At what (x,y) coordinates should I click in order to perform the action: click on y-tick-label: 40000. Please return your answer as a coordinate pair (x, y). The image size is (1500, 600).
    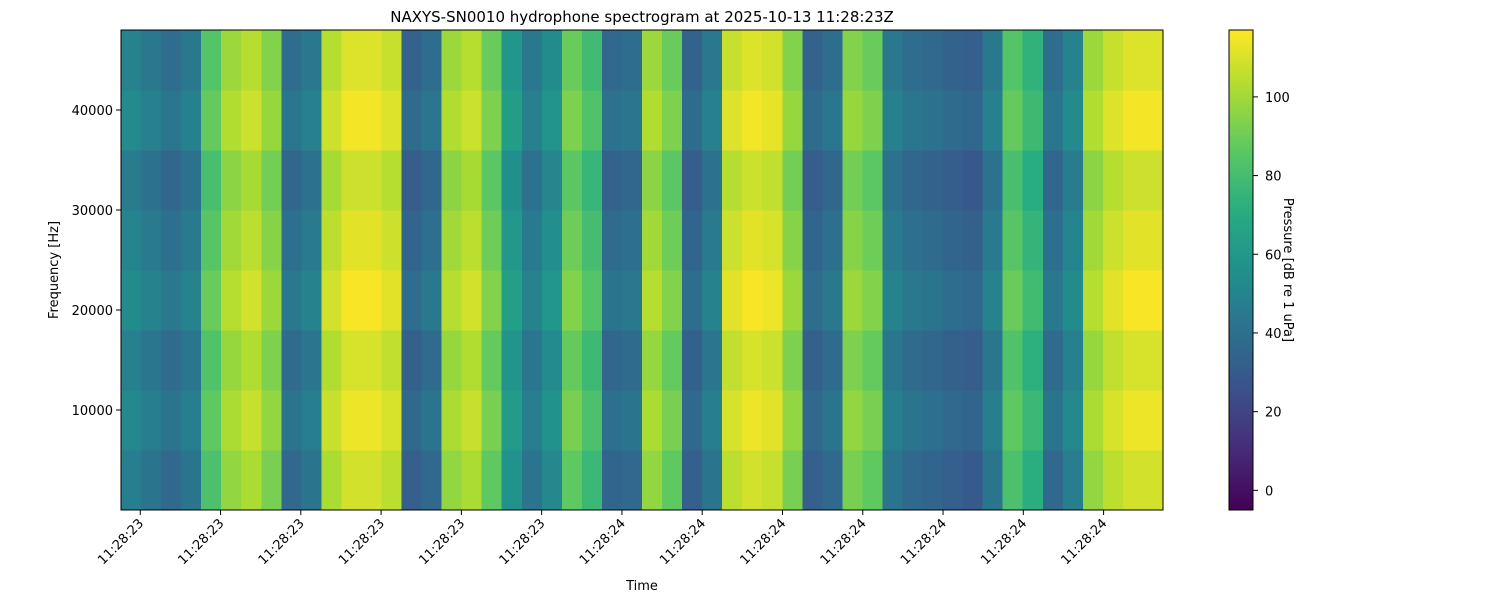
    Looking at the image, I should click on (92, 111).